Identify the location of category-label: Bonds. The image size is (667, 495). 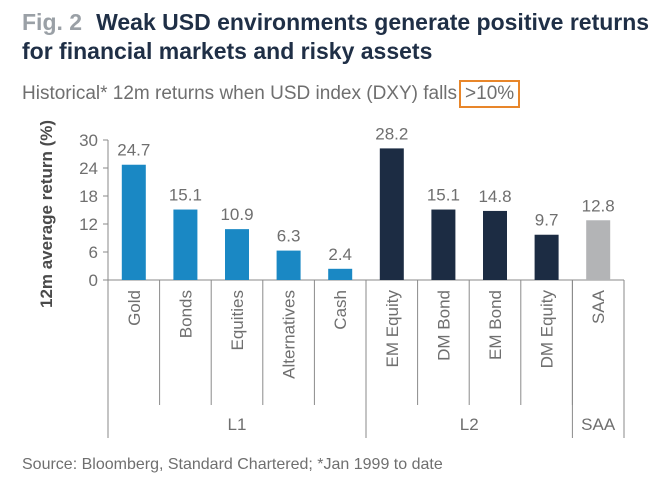
(185, 314).